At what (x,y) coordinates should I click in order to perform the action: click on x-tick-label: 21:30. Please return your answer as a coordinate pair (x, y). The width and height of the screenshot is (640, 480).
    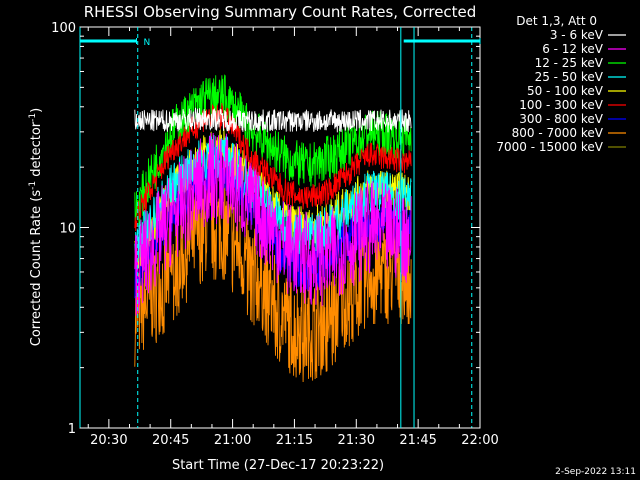
    Looking at the image, I should click on (356, 440).